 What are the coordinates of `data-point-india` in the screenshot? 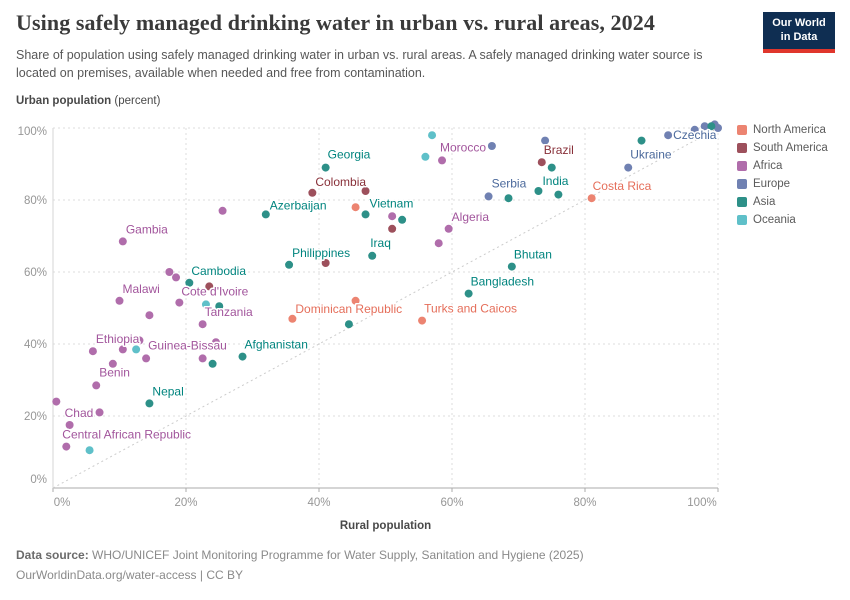 It's located at (538, 191).